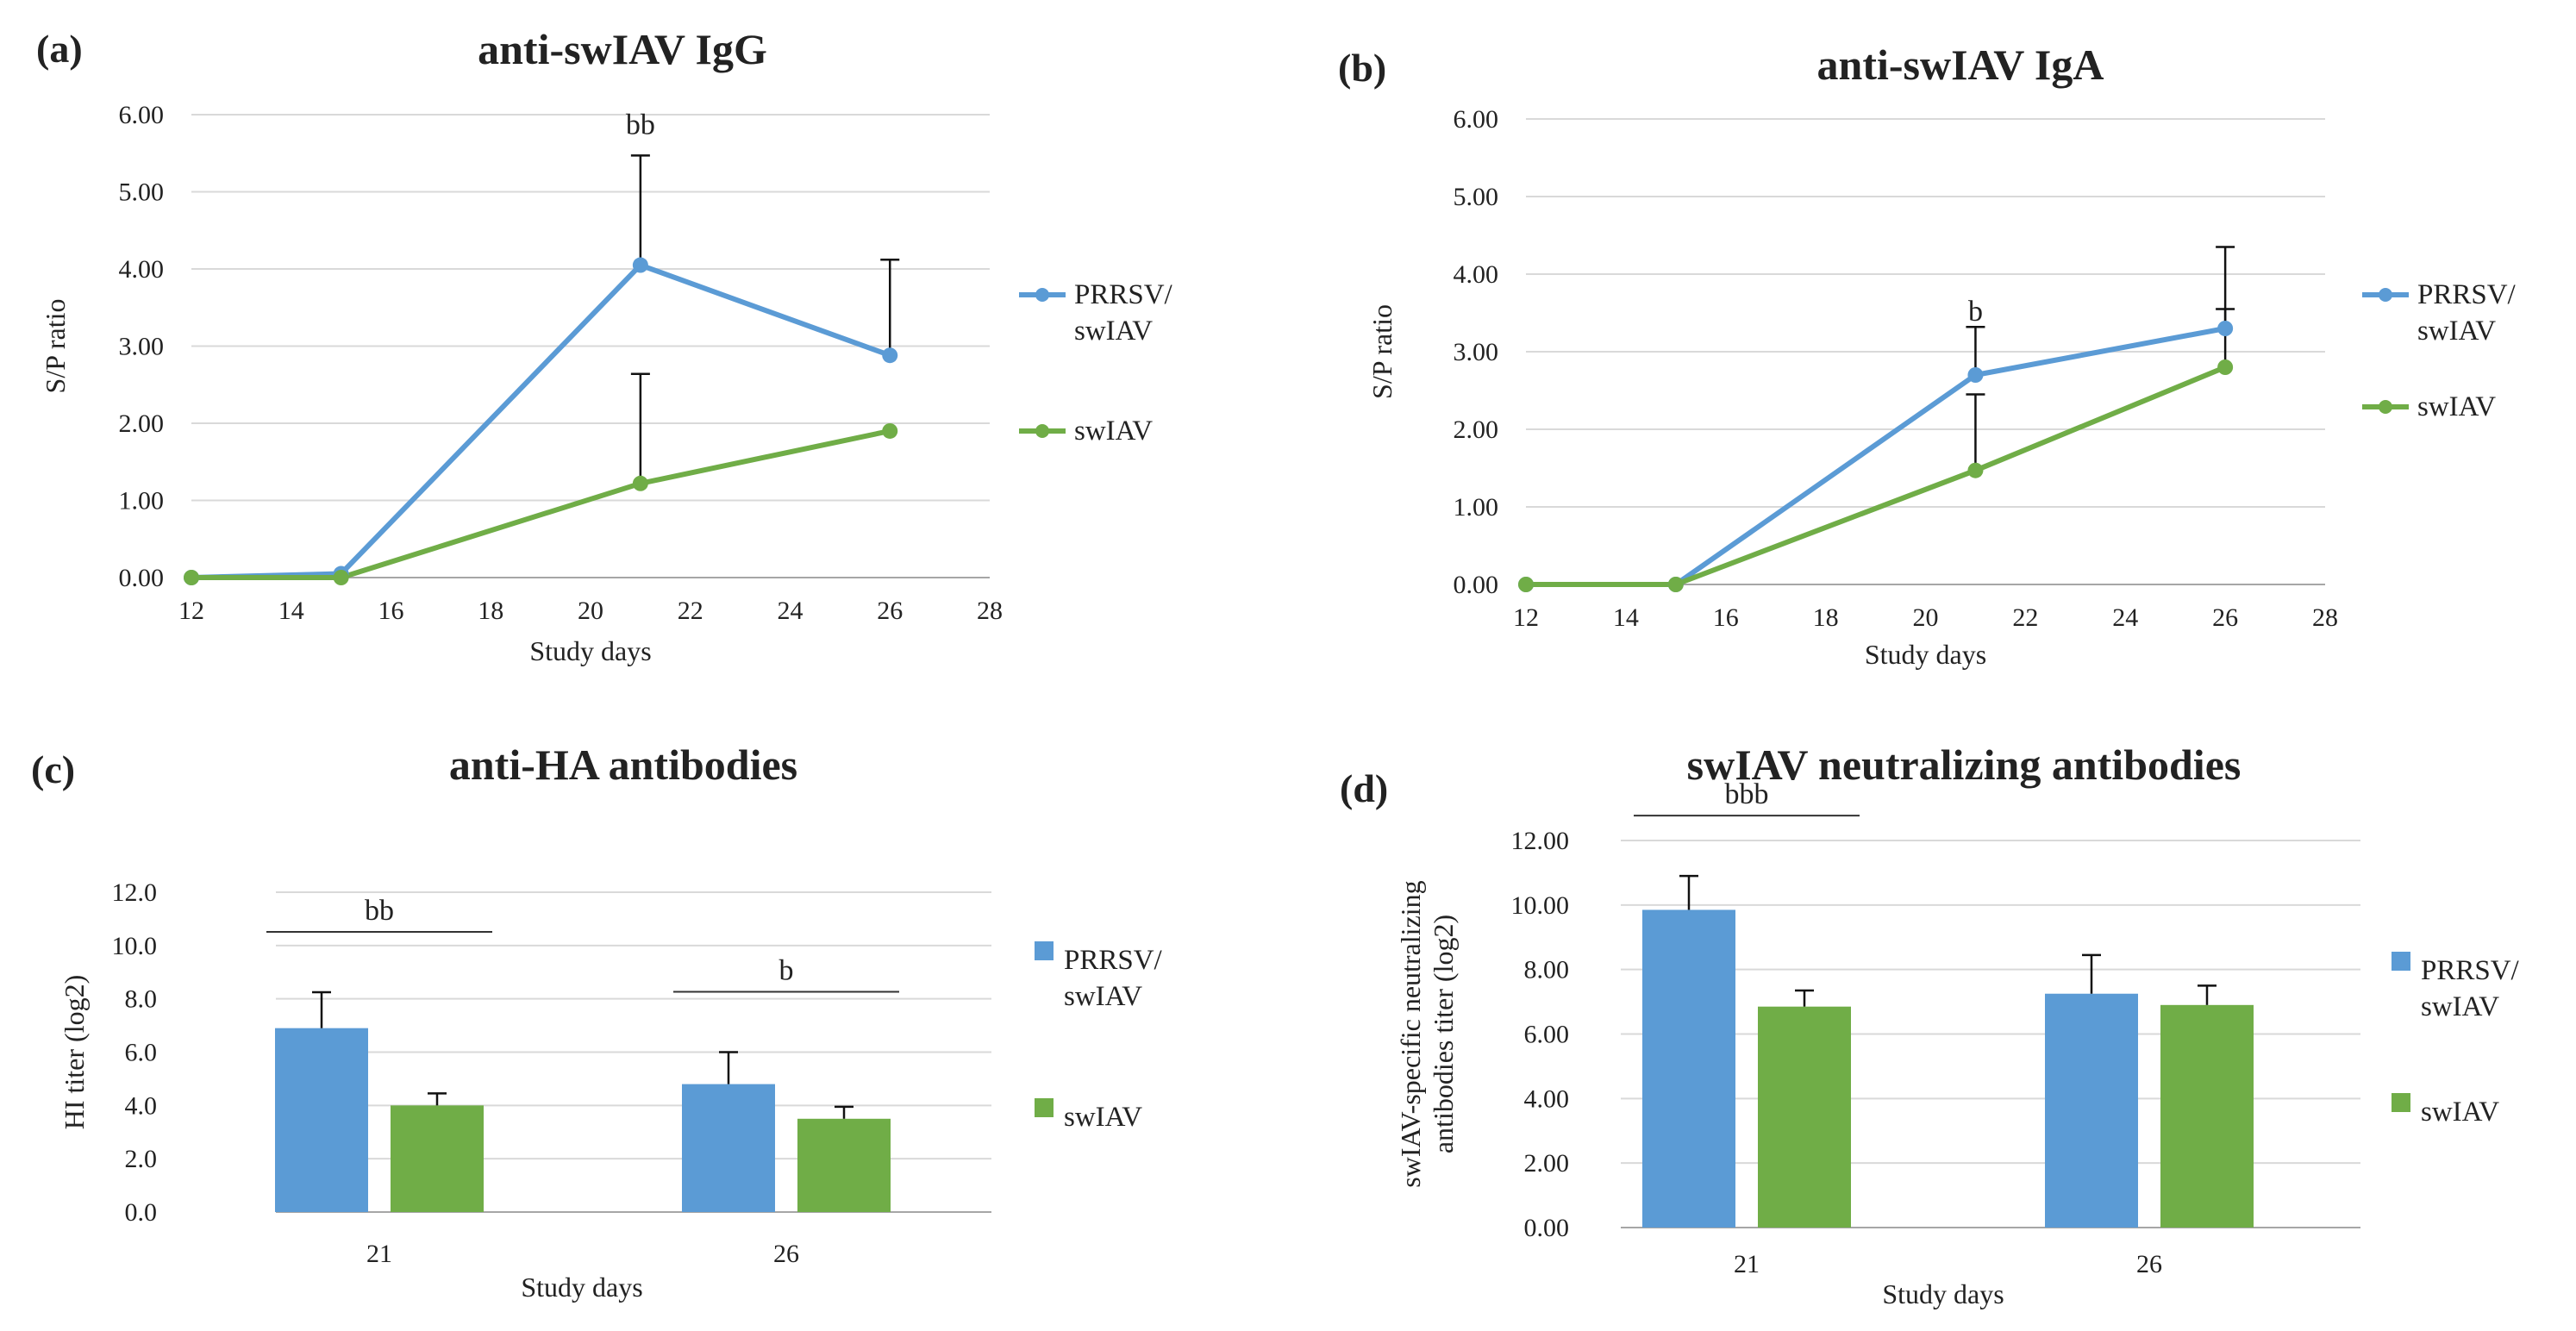 This screenshot has height=1331, width=2576. What do you see at coordinates (141, 1159) in the screenshot?
I see `y-tick-label: 2.0` at bounding box center [141, 1159].